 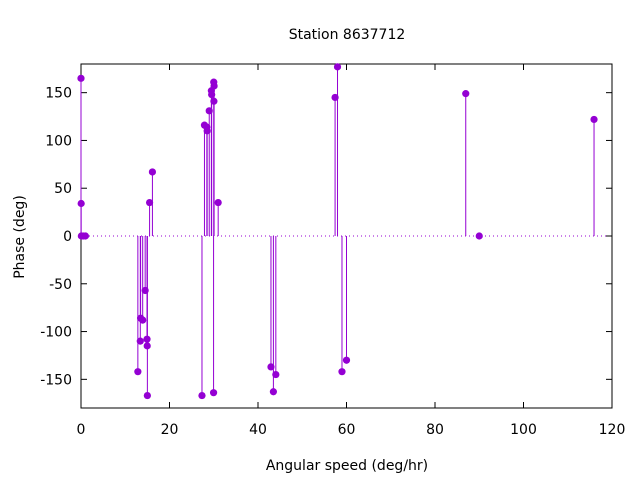 I want to click on y-tick-label: 150, so click(x=58, y=94).